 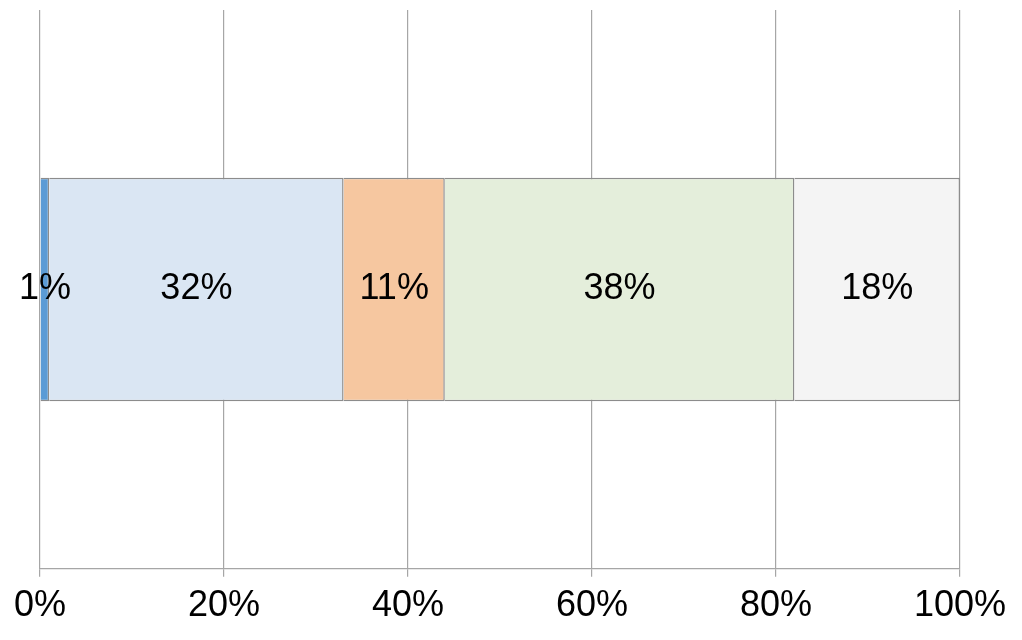 I want to click on x-tick-label: 80%, so click(x=776, y=604).